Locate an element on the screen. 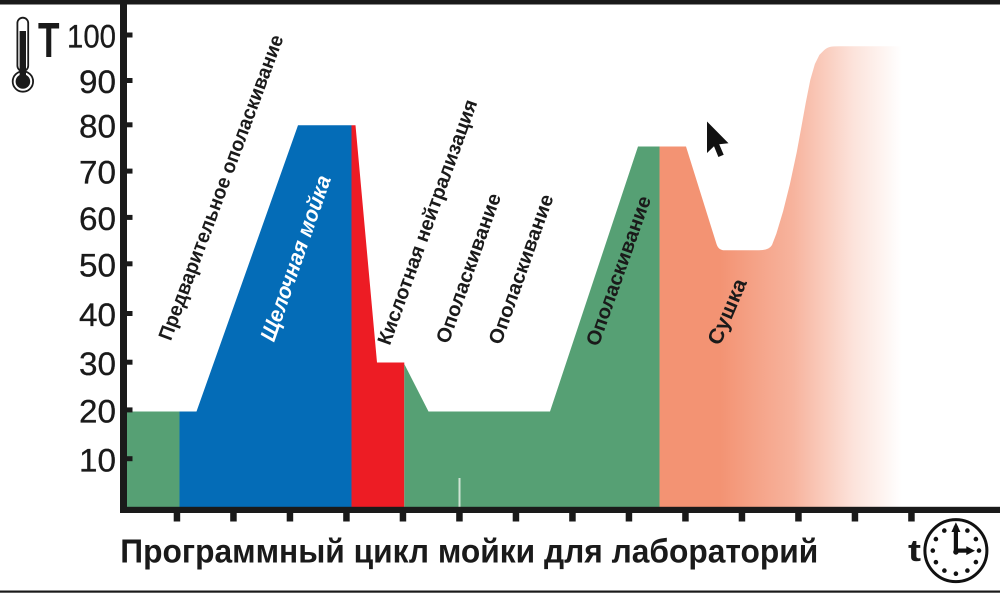 The image size is (1000, 596). svg-text: 90 is located at coordinates (97, 82).